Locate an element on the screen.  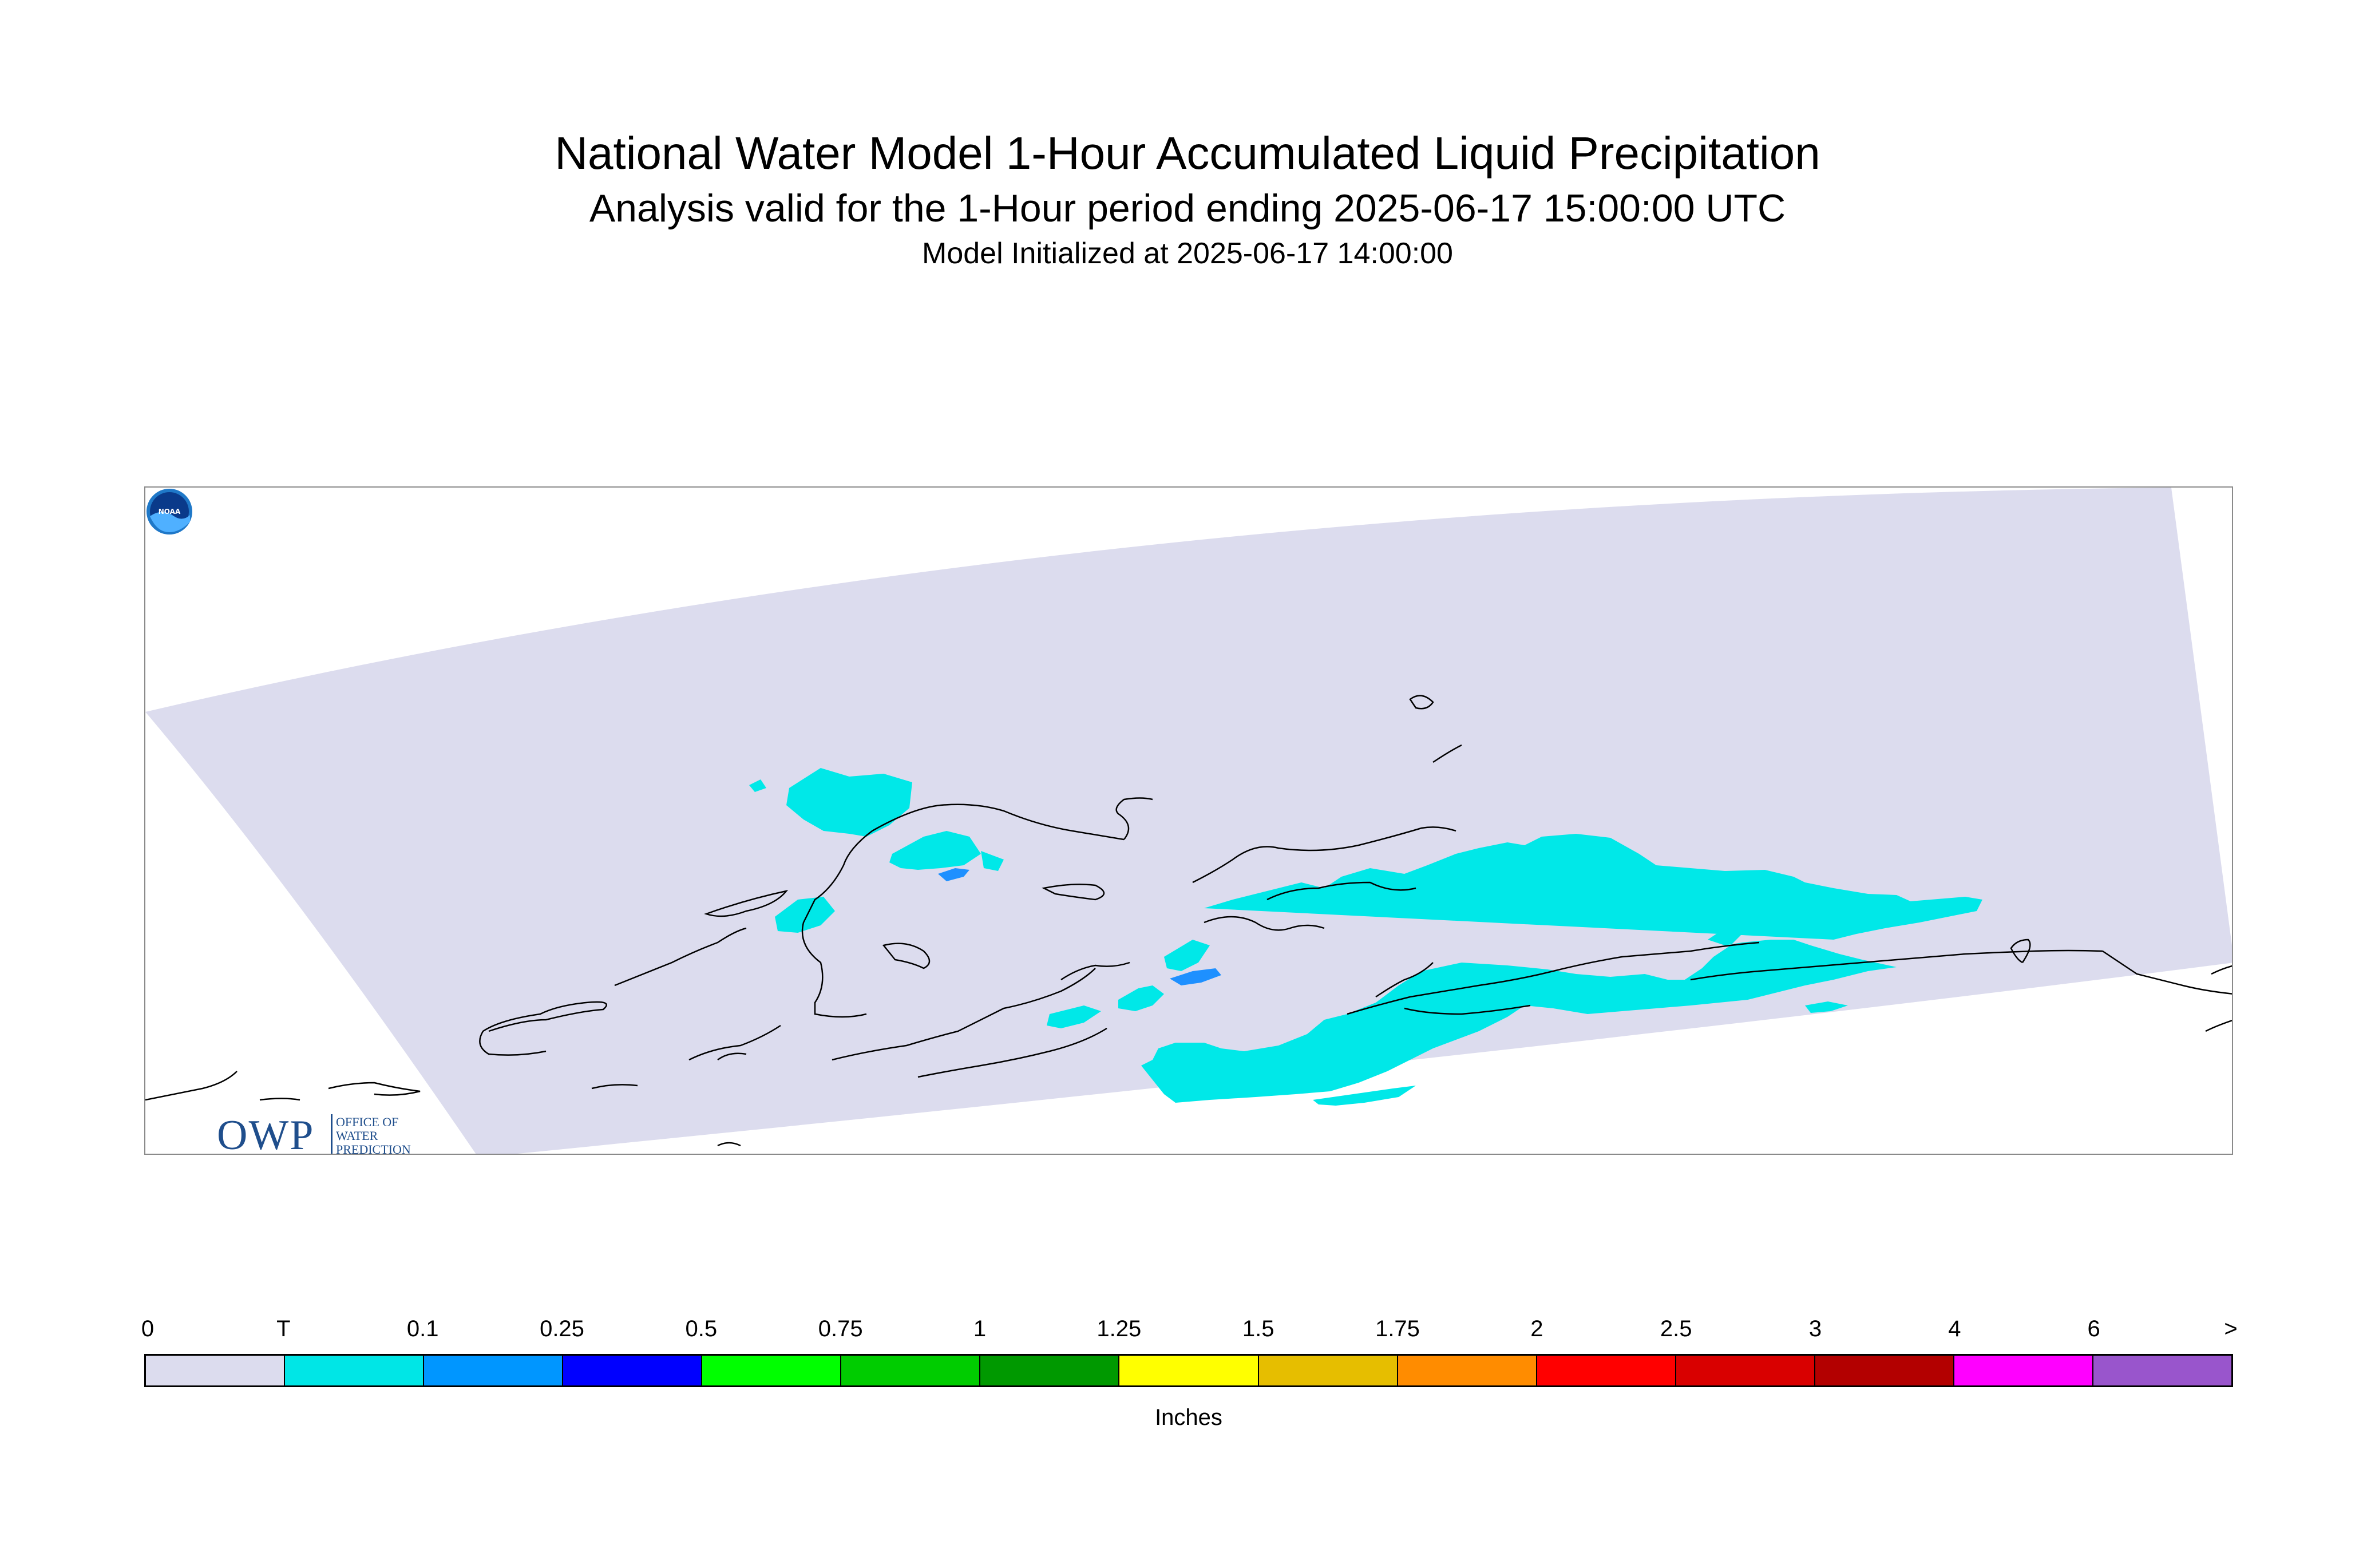
precip-areas-light is located at coordinates (1080, 926).